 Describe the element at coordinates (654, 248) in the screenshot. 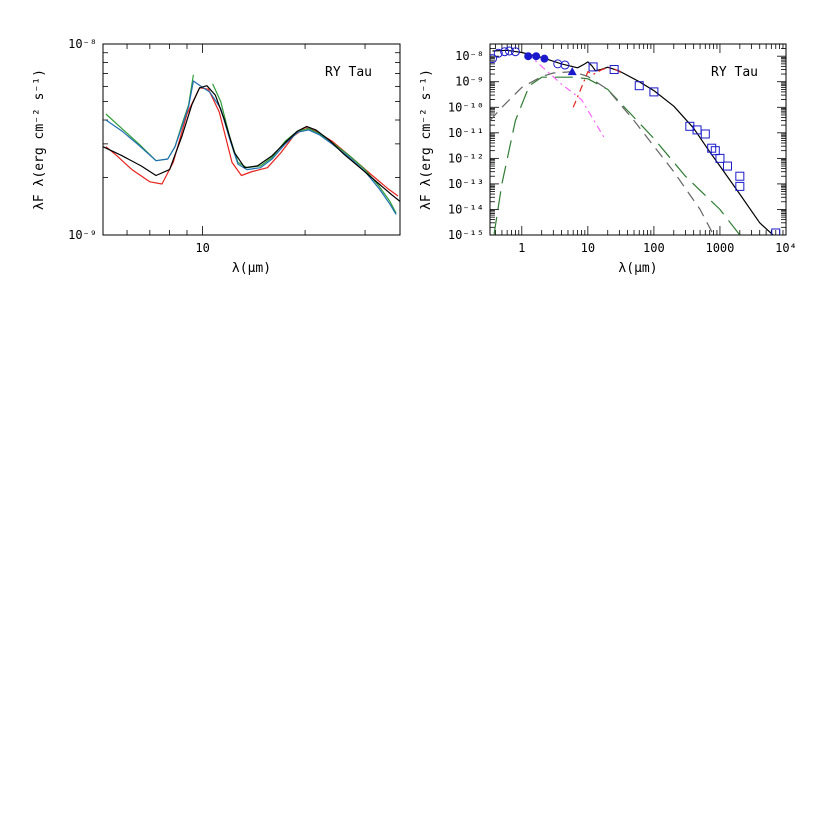

I see `x-tick-label: 100` at that location.